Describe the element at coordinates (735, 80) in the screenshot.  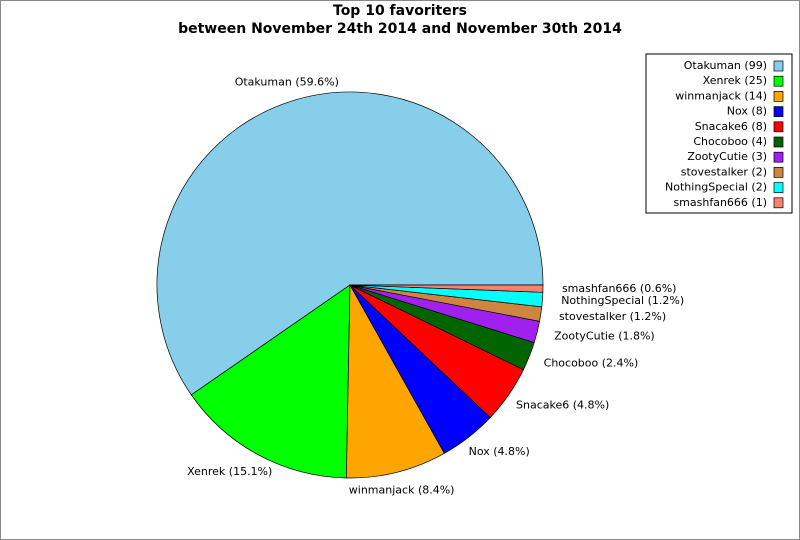
I see `legend-label: Xenrek (25)` at that location.